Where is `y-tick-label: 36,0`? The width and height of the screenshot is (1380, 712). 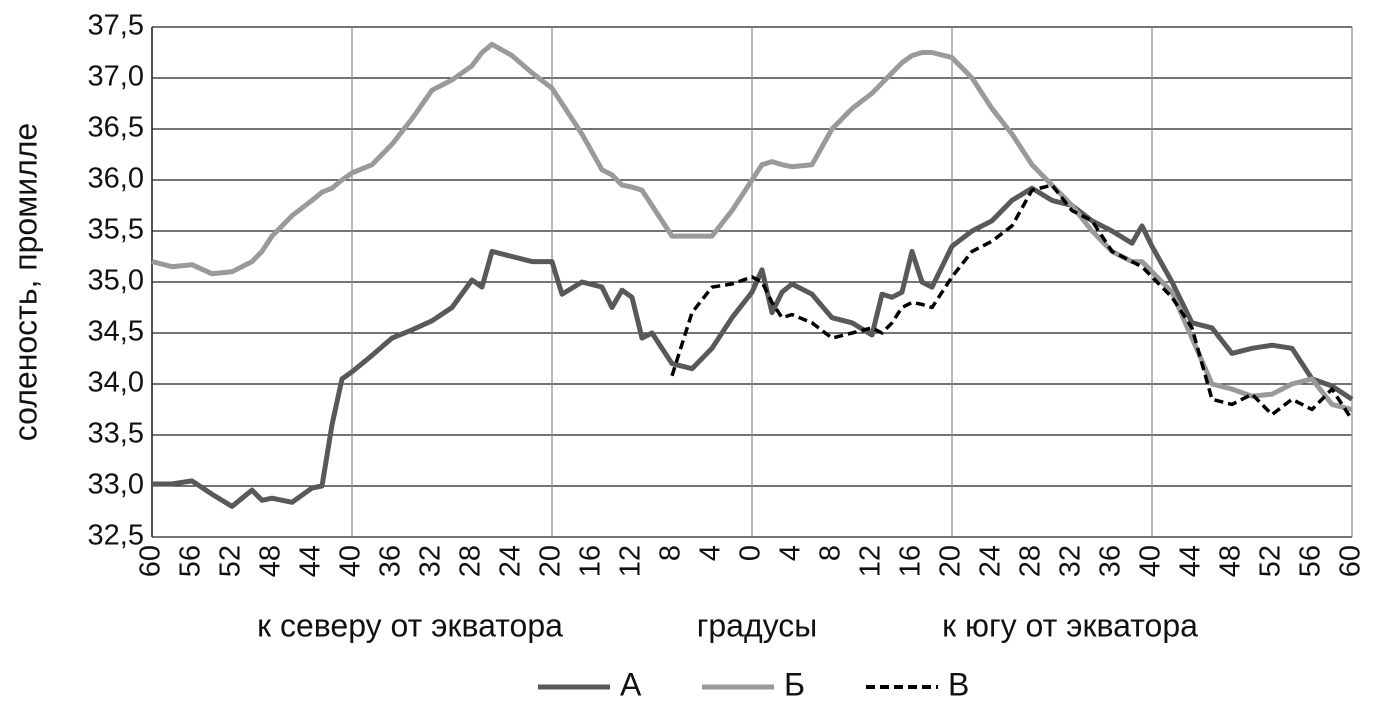
y-tick-label: 36,0 is located at coordinates (116, 179).